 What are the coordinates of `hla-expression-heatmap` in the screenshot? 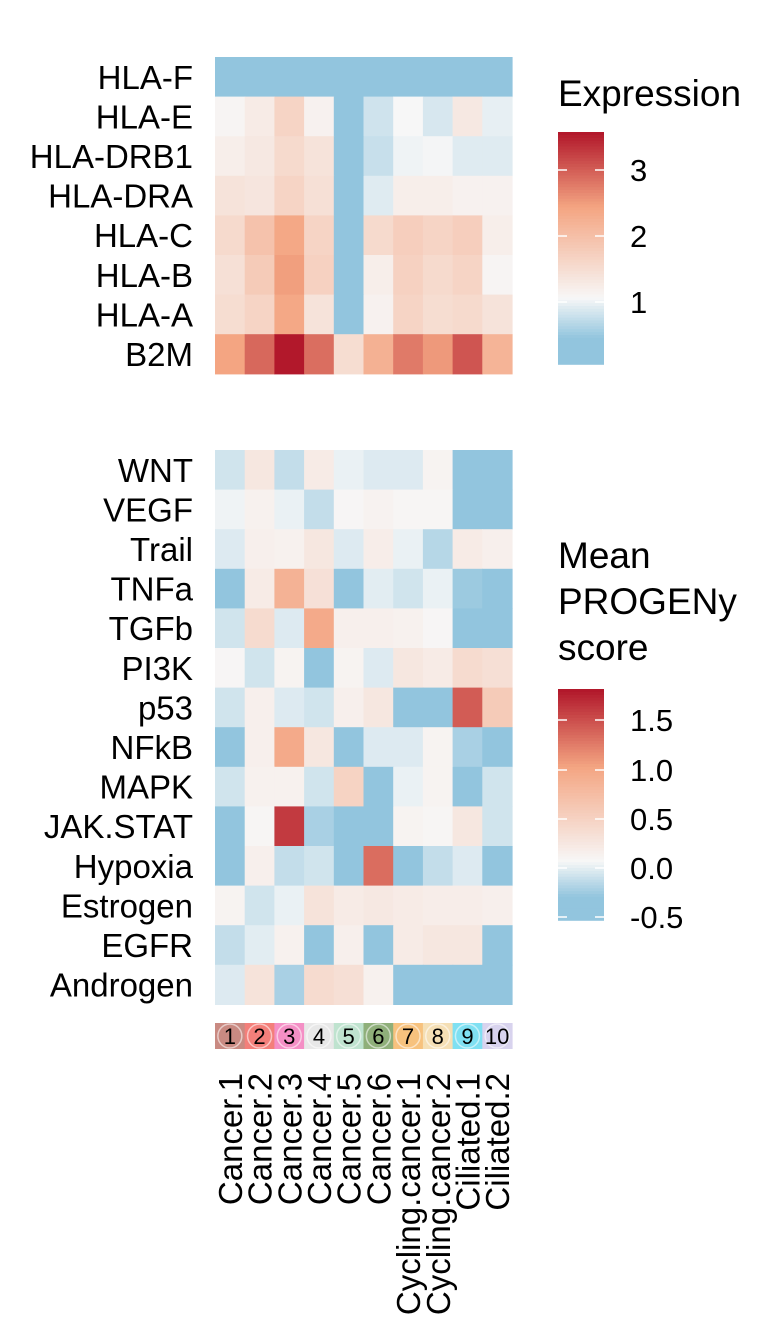 It's located at (364, 216).